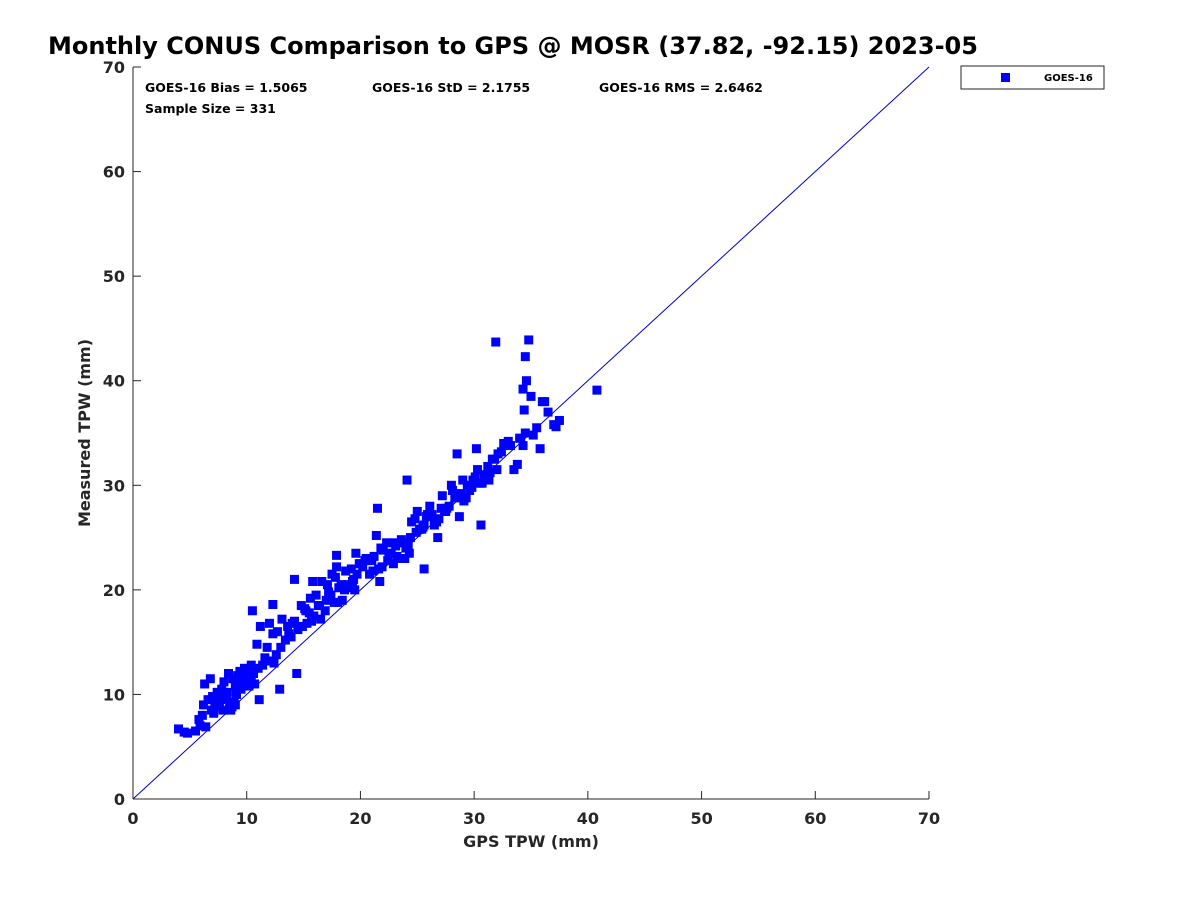 The height and width of the screenshot is (900, 1200). What do you see at coordinates (701, 818) in the screenshot?
I see `x-tick-label: 50` at bounding box center [701, 818].